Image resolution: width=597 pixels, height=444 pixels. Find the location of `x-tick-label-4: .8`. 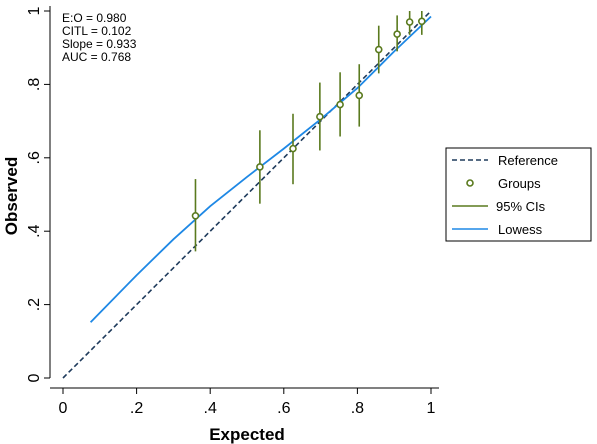

x-tick-label-4: .8 is located at coordinates (357, 408).